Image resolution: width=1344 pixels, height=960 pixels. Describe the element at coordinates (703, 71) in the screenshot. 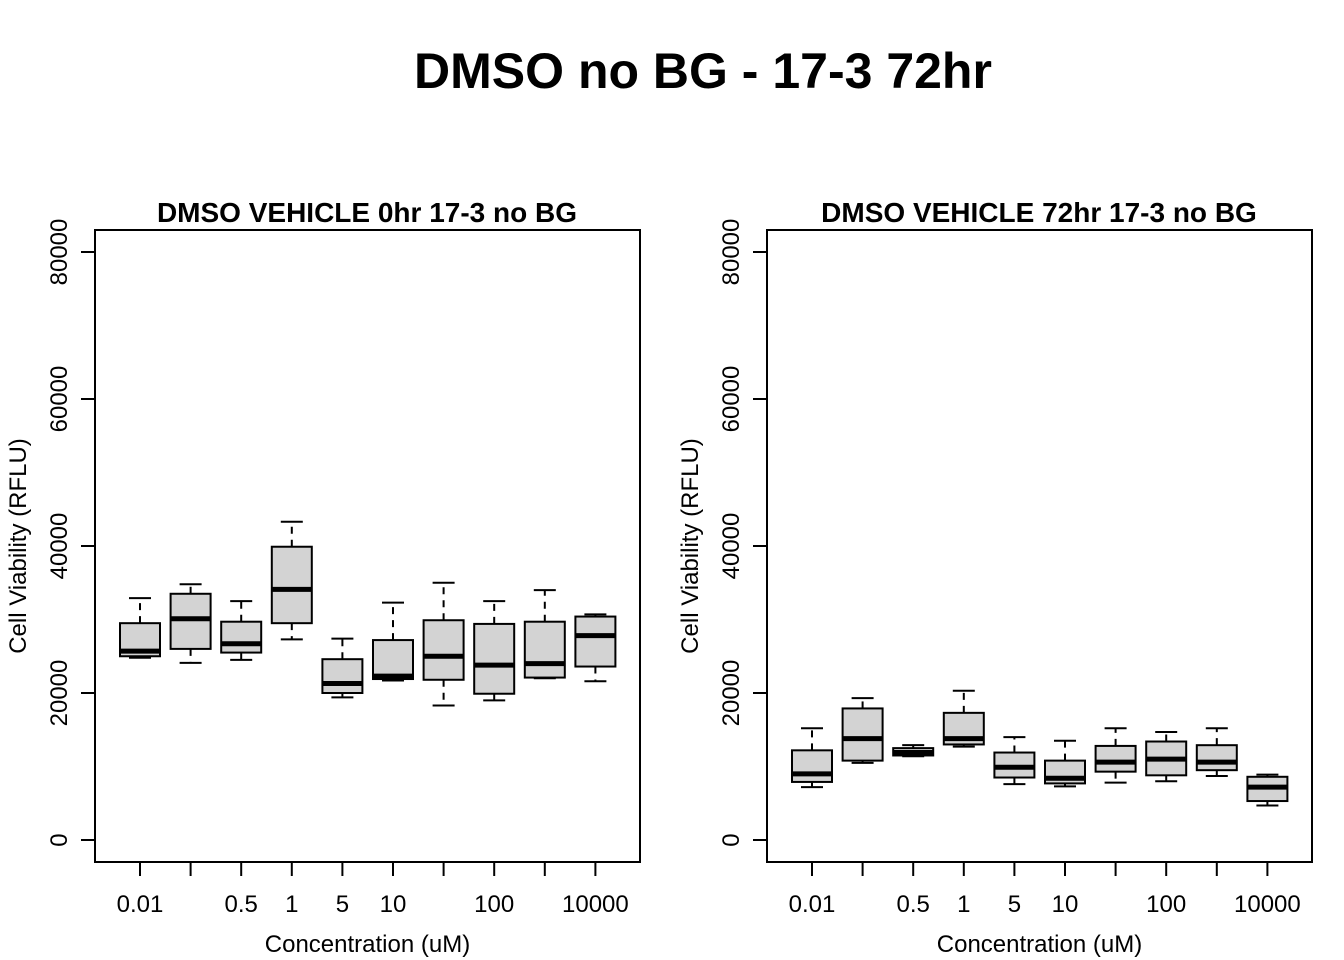

I see `figure-title: DMSO no BG - 17-3 72hr` at that location.